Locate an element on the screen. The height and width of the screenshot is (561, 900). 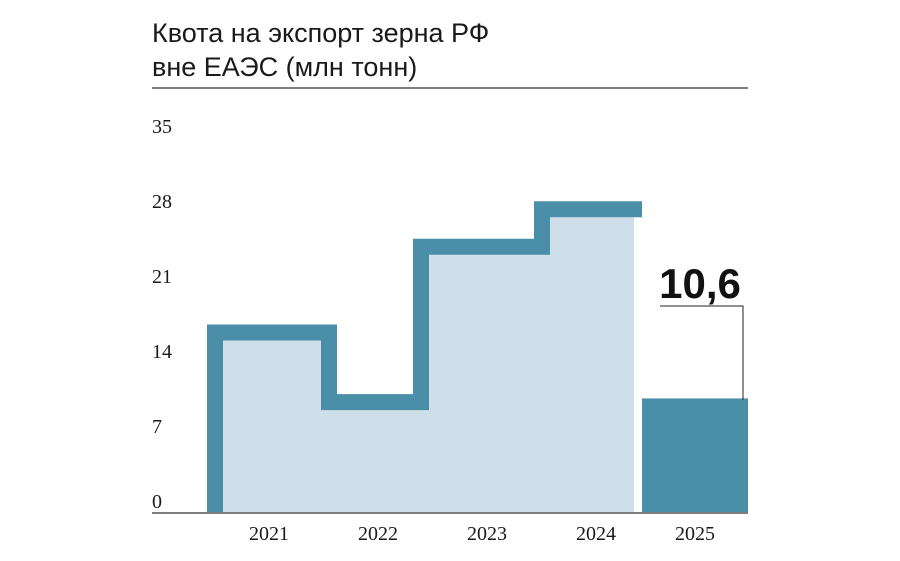
x-tick-label: 2024 is located at coordinates (596, 534).